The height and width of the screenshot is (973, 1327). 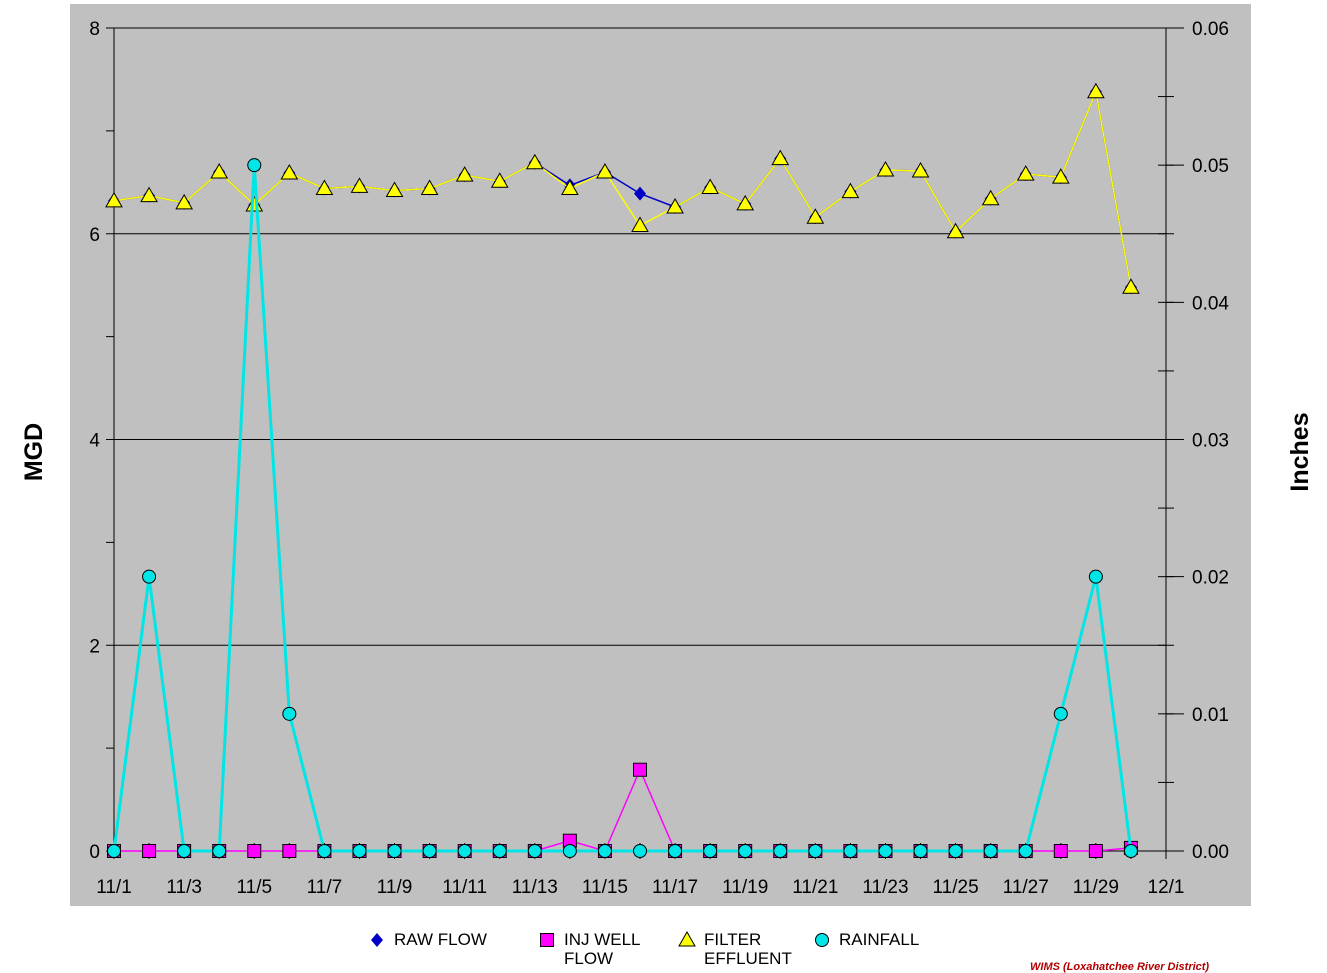 I want to click on left-tick-label: 8, so click(x=94, y=29).